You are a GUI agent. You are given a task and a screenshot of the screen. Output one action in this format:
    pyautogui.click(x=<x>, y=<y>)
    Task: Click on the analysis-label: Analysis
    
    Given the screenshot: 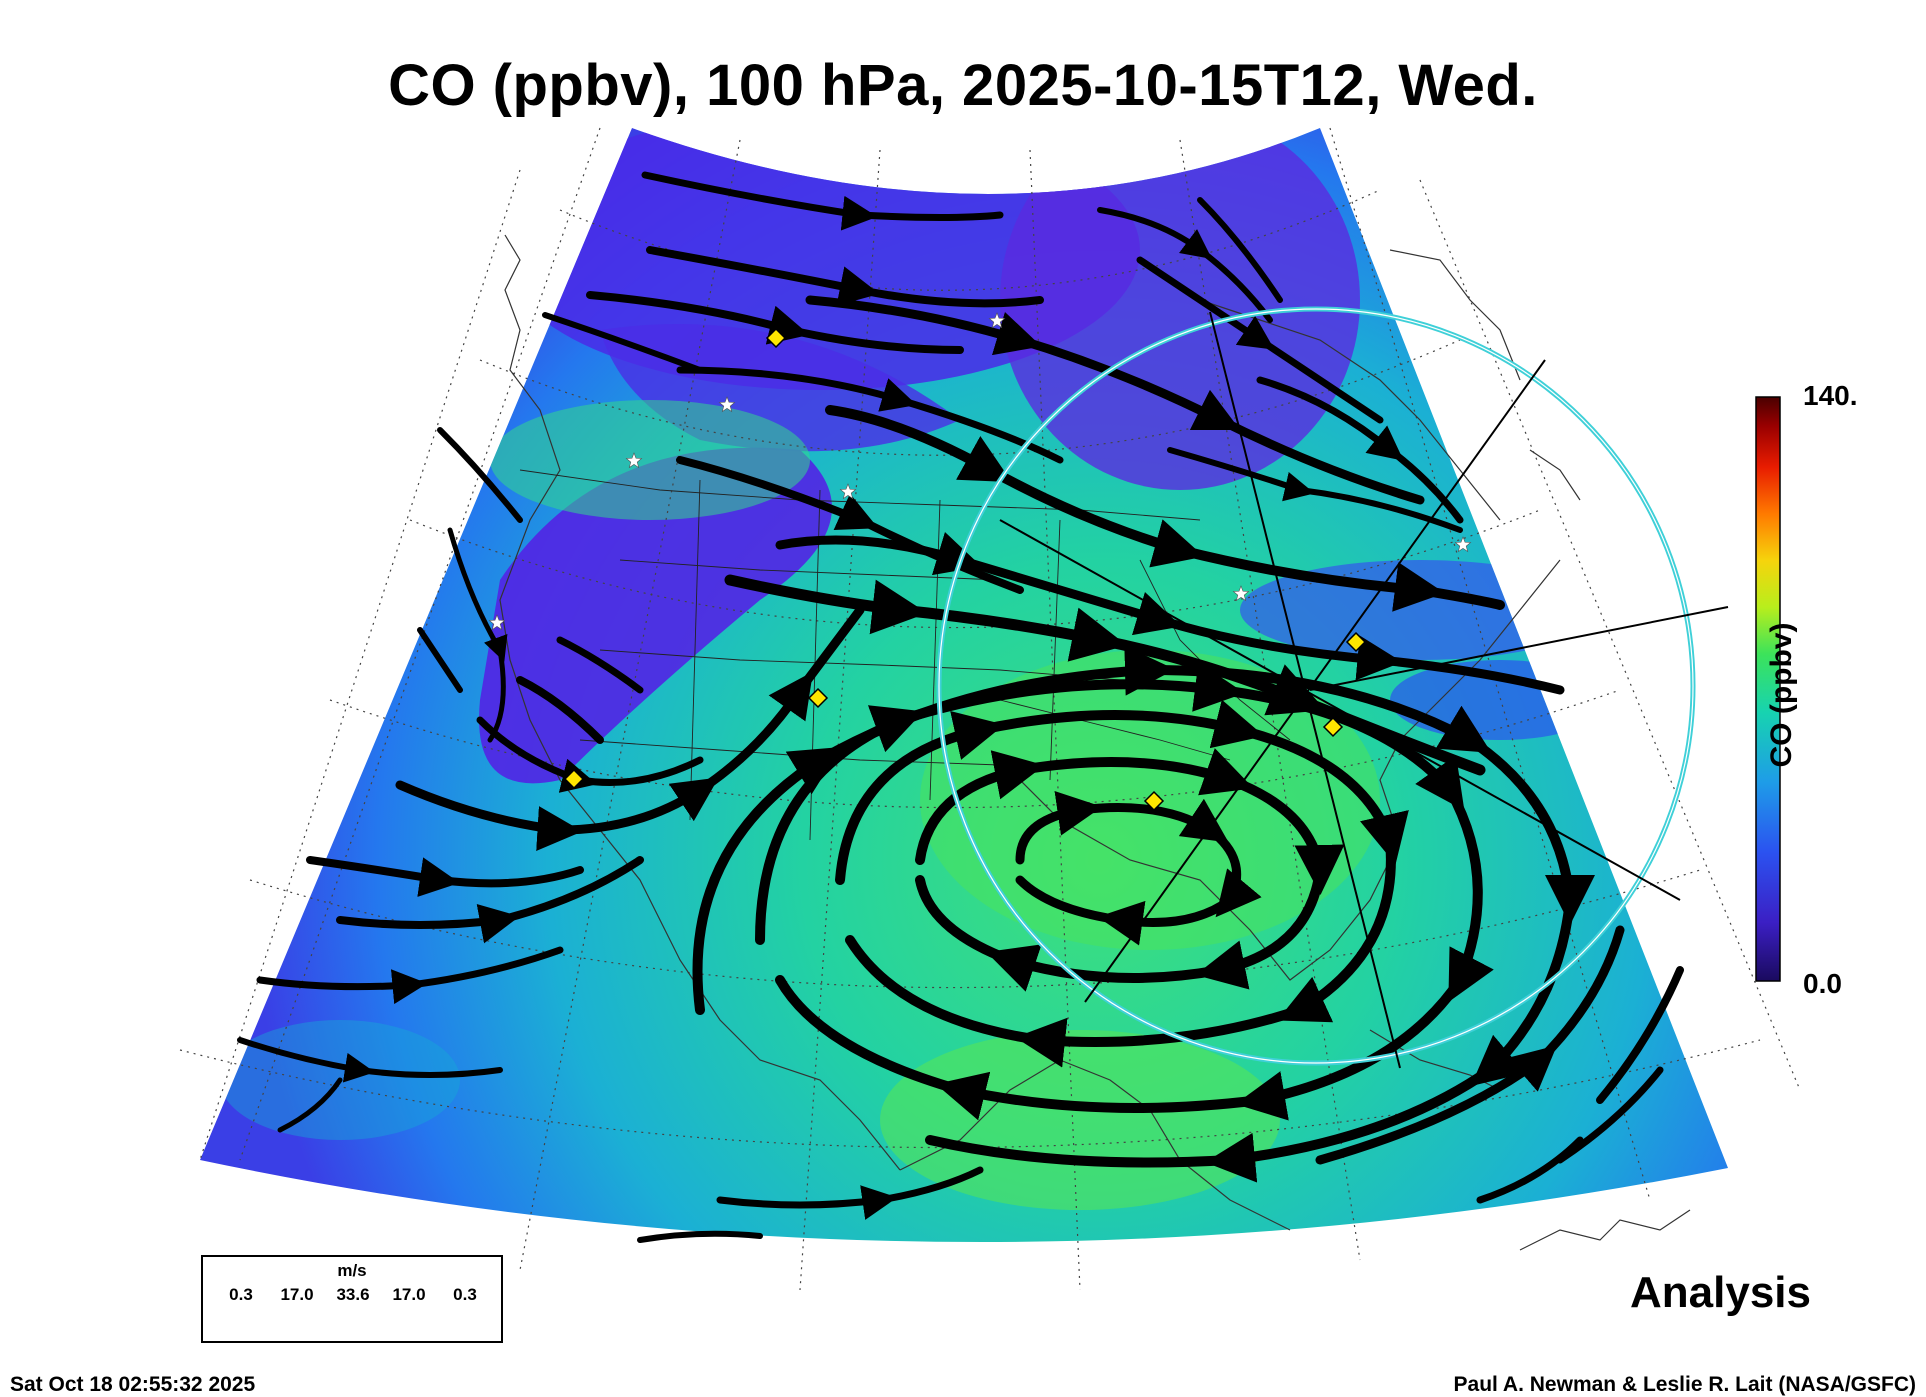 What is the action you would take?
    pyautogui.click(x=1720, y=1292)
    